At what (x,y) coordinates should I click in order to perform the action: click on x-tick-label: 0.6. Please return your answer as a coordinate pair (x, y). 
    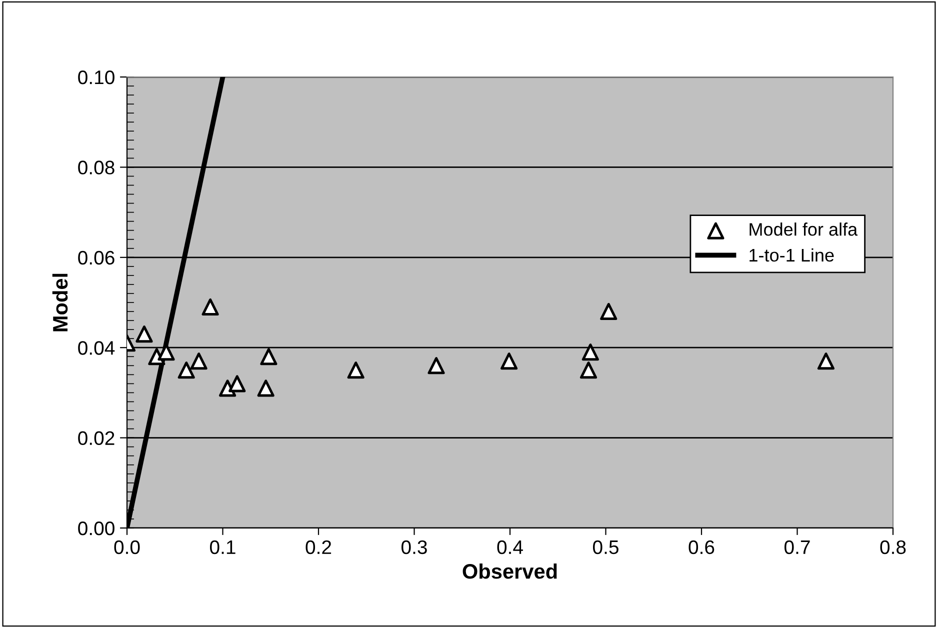
    Looking at the image, I should click on (701, 547).